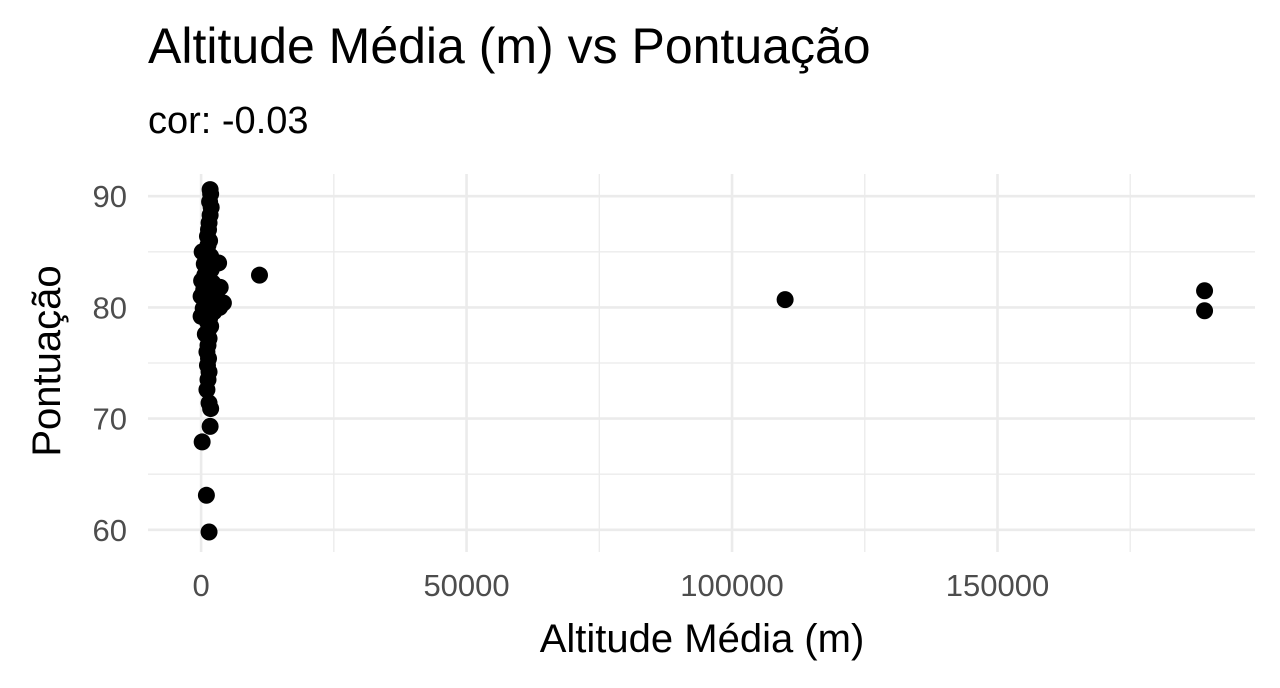 The image size is (1280, 688). What do you see at coordinates (997, 585) in the screenshot?
I see `x-tick-label: 150000` at bounding box center [997, 585].